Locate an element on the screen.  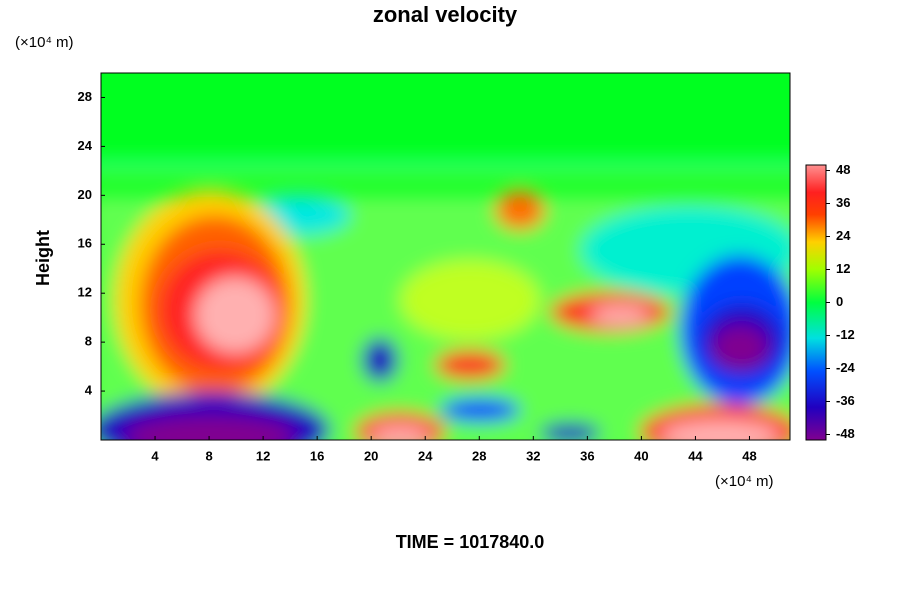
colorbar-tick-label: 36 is located at coordinates (843, 202).